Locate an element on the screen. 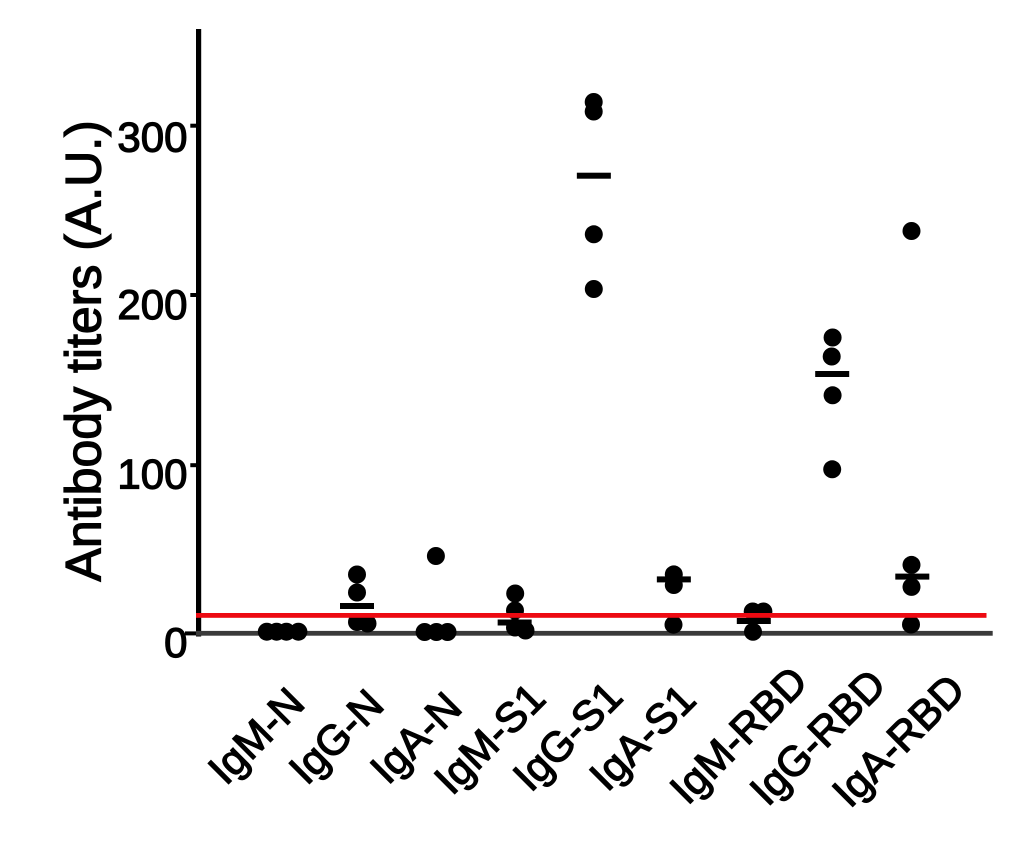 The height and width of the screenshot is (844, 1013). svg-text: 100 is located at coordinates (152, 474).